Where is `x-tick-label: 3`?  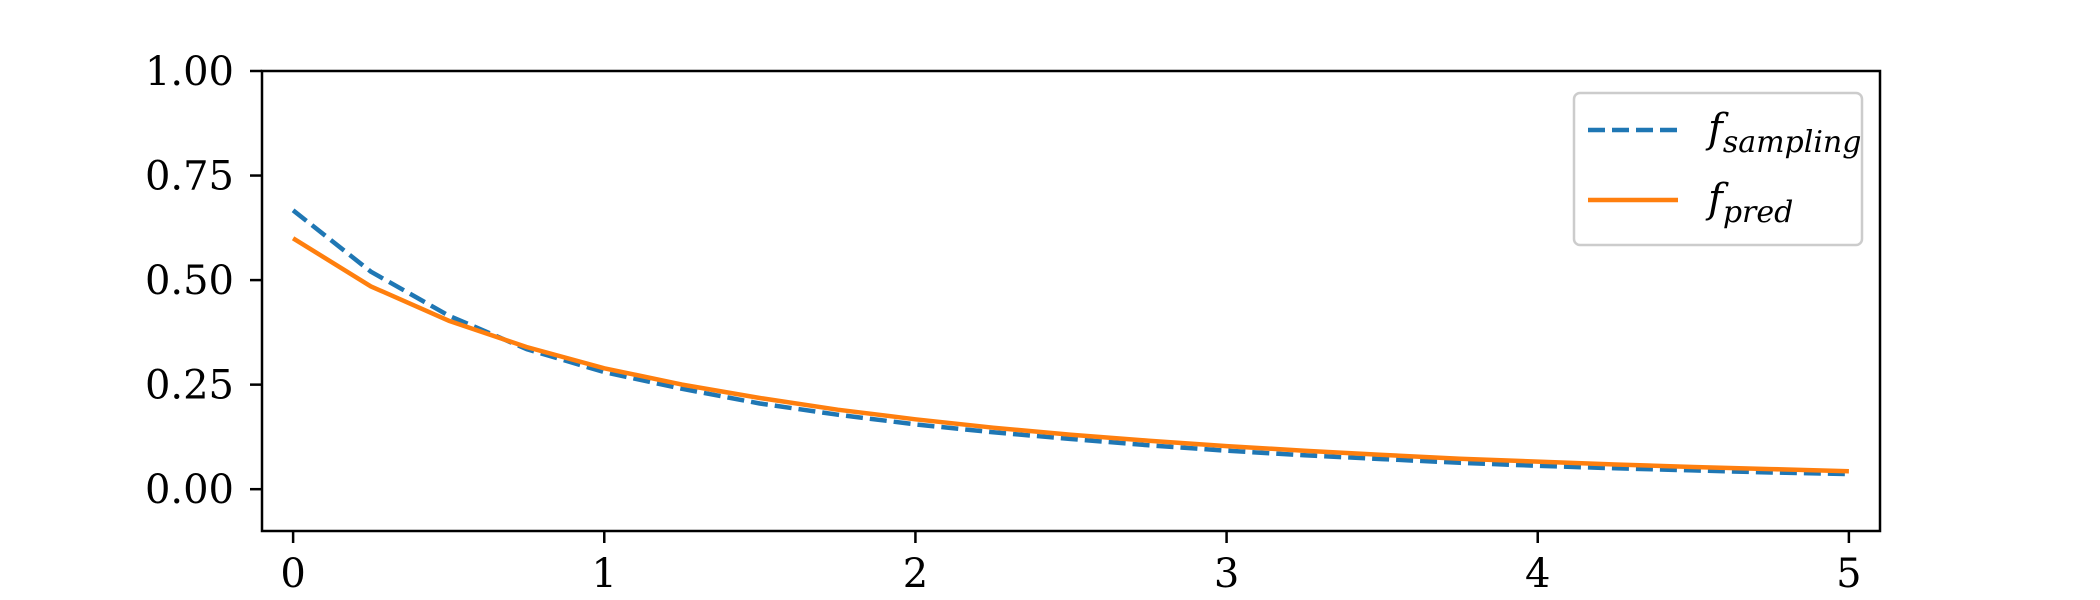 x-tick-label: 3 is located at coordinates (1226, 574).